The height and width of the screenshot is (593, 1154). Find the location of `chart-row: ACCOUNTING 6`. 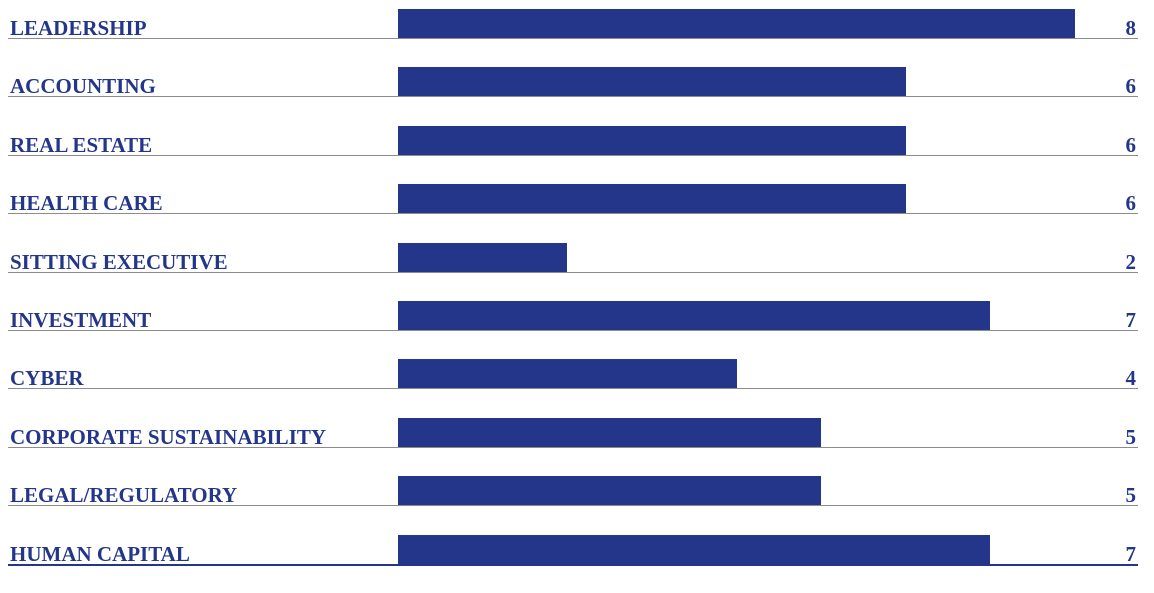

chart-row: ACCOUNTING 6 is located at coordinates (573, 96).